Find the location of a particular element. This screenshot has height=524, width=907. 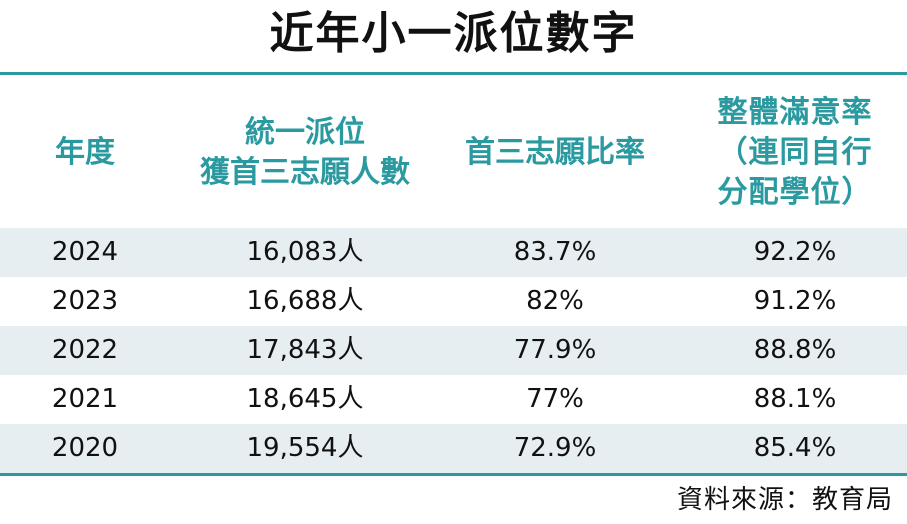

page-title: 近年小一派位數字 is located at coordinates (453, 33).